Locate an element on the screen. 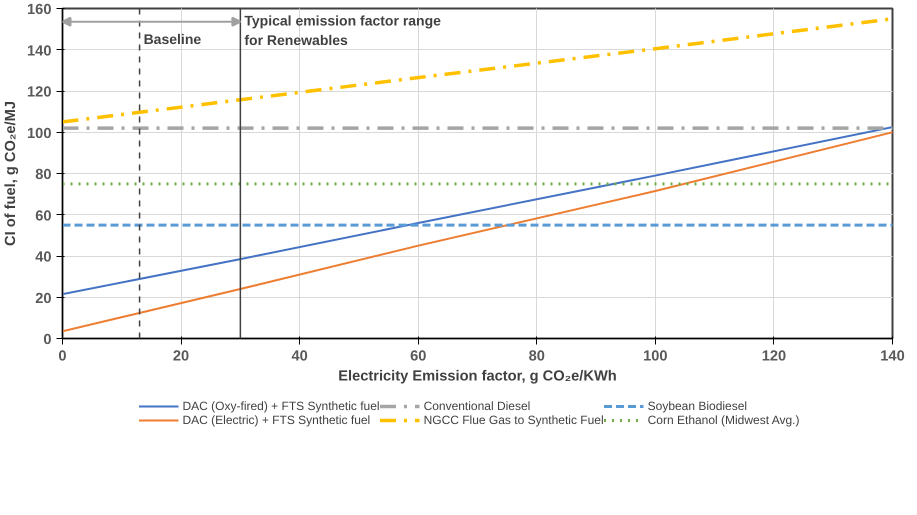 This screenshot has height=515, width=917. y-tick-label: 120 is located at coordinates (39, 92).